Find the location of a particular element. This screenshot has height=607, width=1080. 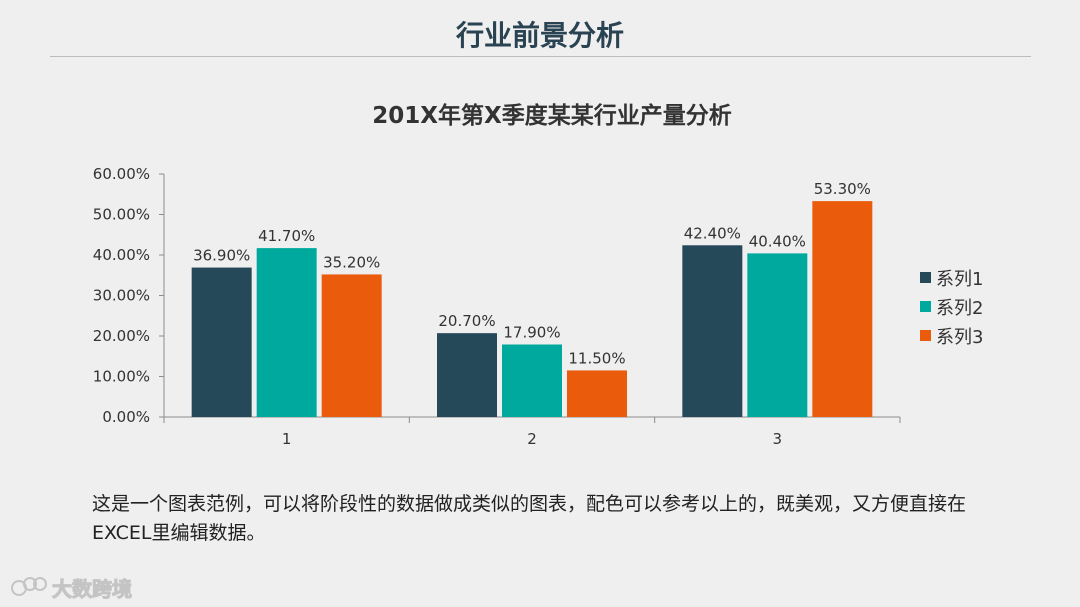

y-tick-label: 40.00% is located at coordinates (121, 255).